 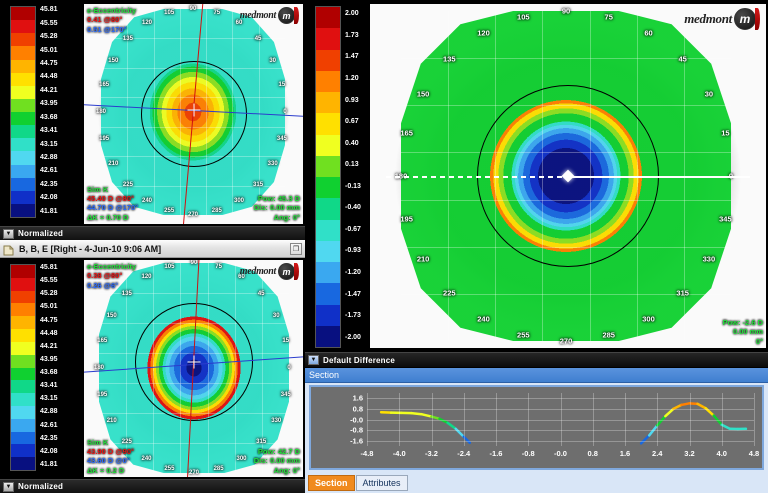 What do you see at coordinates (41, 486) in the screenshot?
I see `normalized-label: Normalized` at bounding box center [41, 486].